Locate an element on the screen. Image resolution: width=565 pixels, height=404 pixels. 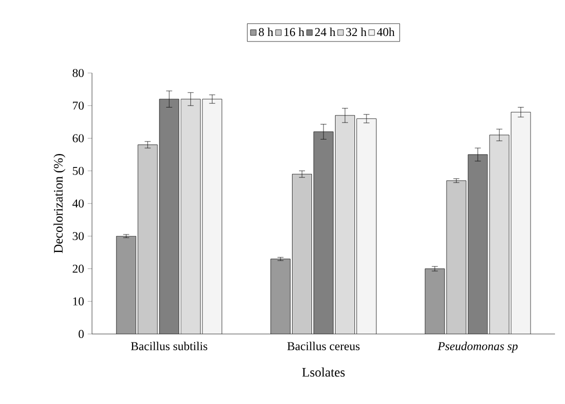
y-tick-label: 60 is located at coordinates (78, 138).